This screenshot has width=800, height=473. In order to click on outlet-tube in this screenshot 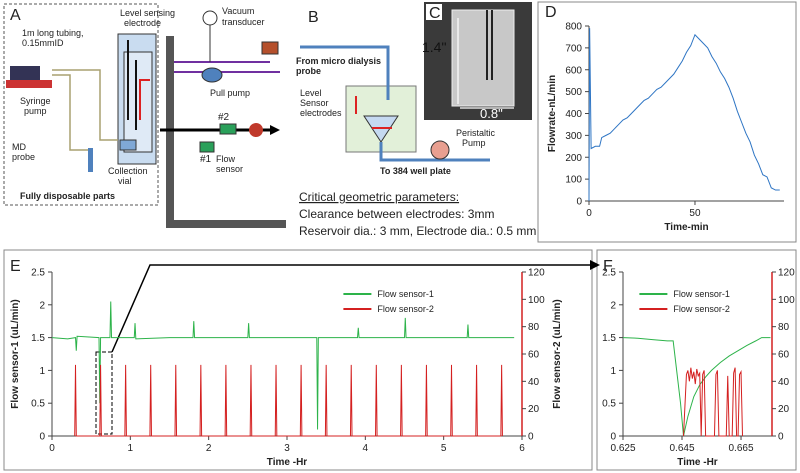, I will do `click(434, 152)`.